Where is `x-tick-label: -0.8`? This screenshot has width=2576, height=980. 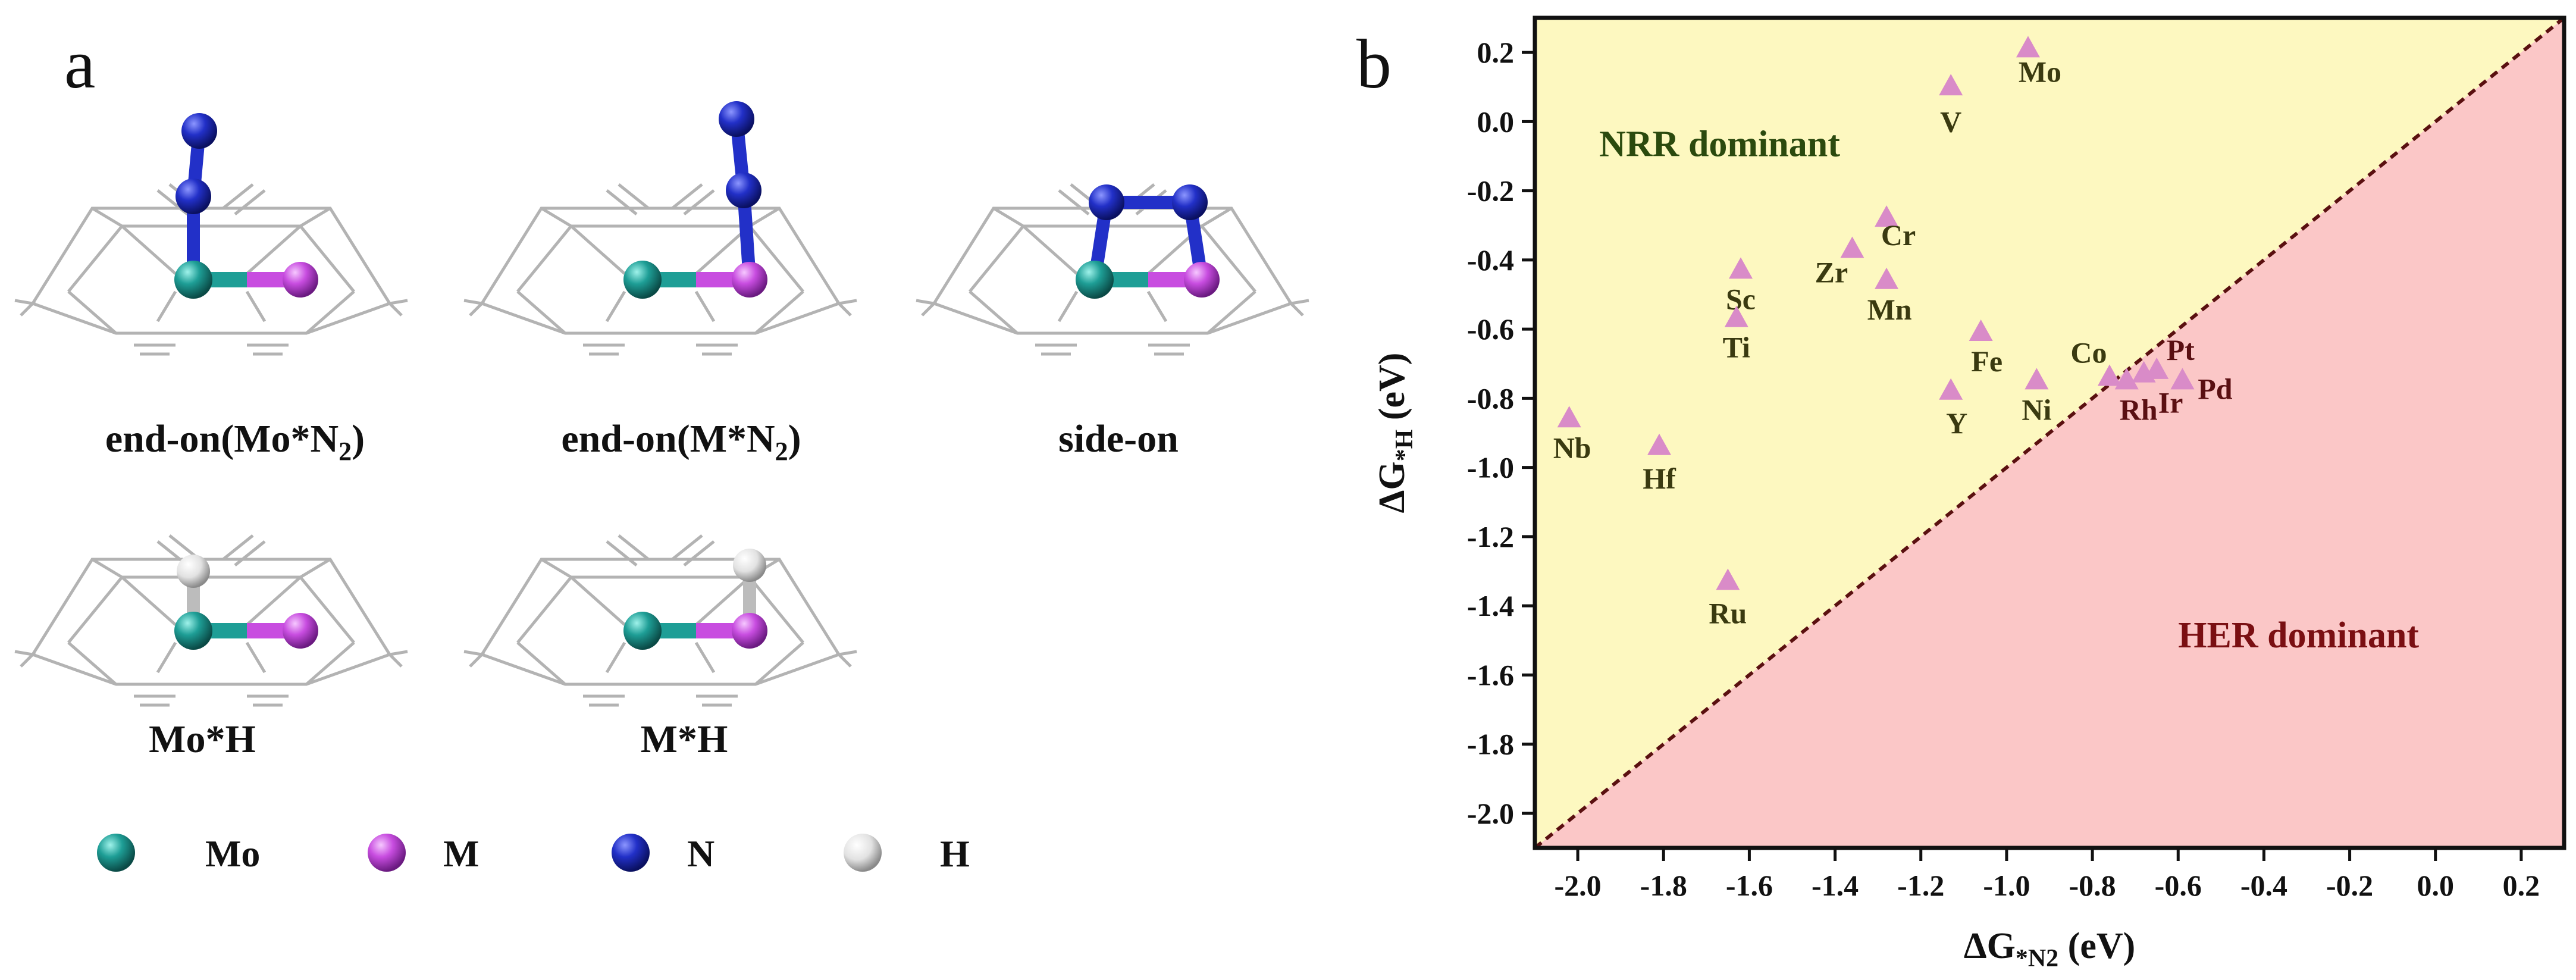
x-tick-label: -0.8 is located at coordinates (2092, 885).